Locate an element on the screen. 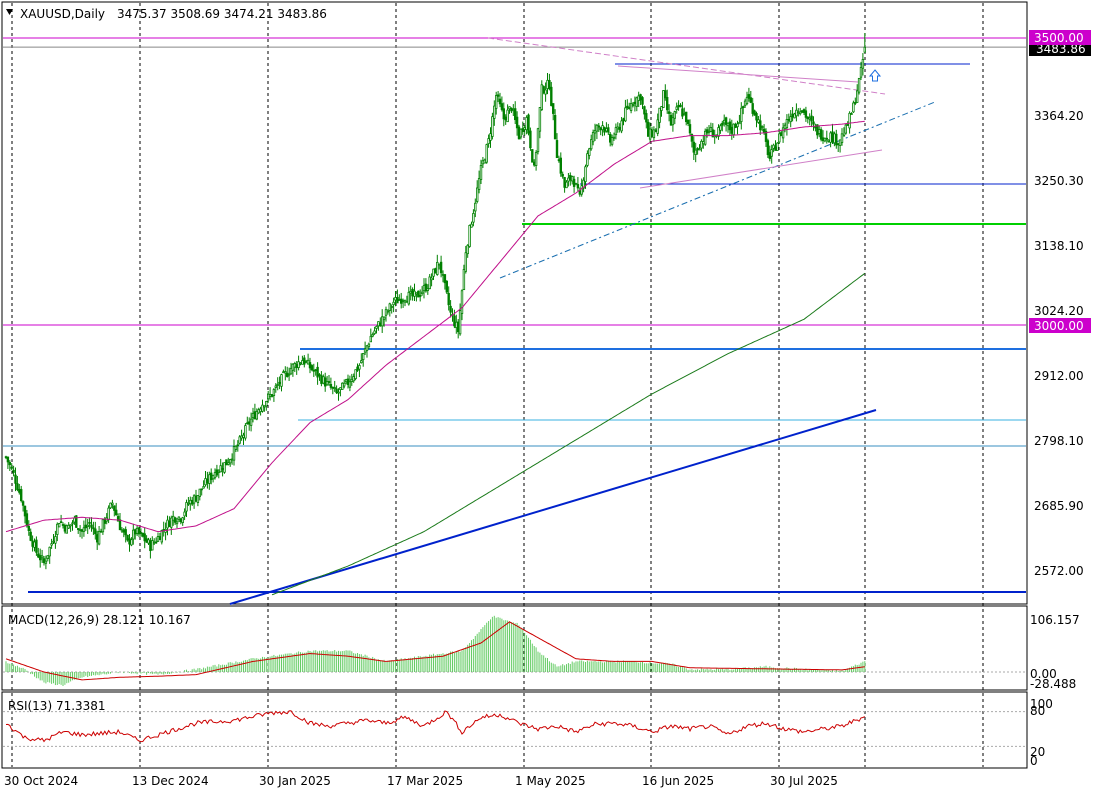  price-tick: 2912.00 is located at coordinates (1059, 376).